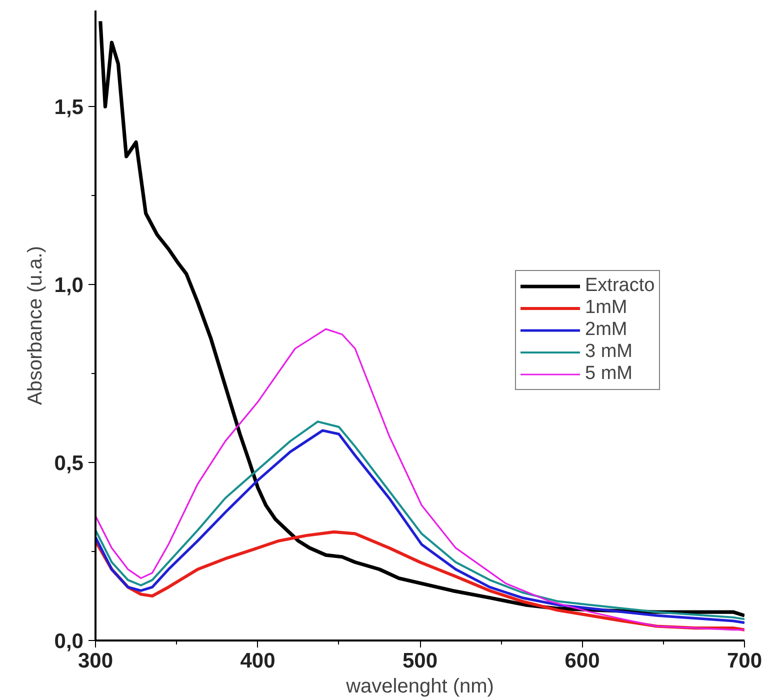 This screenshot has height=700, width=774. Describe the element at coordinates (69, 108) in the screenshot. I see `y-tick-label: 1,5` at that location.